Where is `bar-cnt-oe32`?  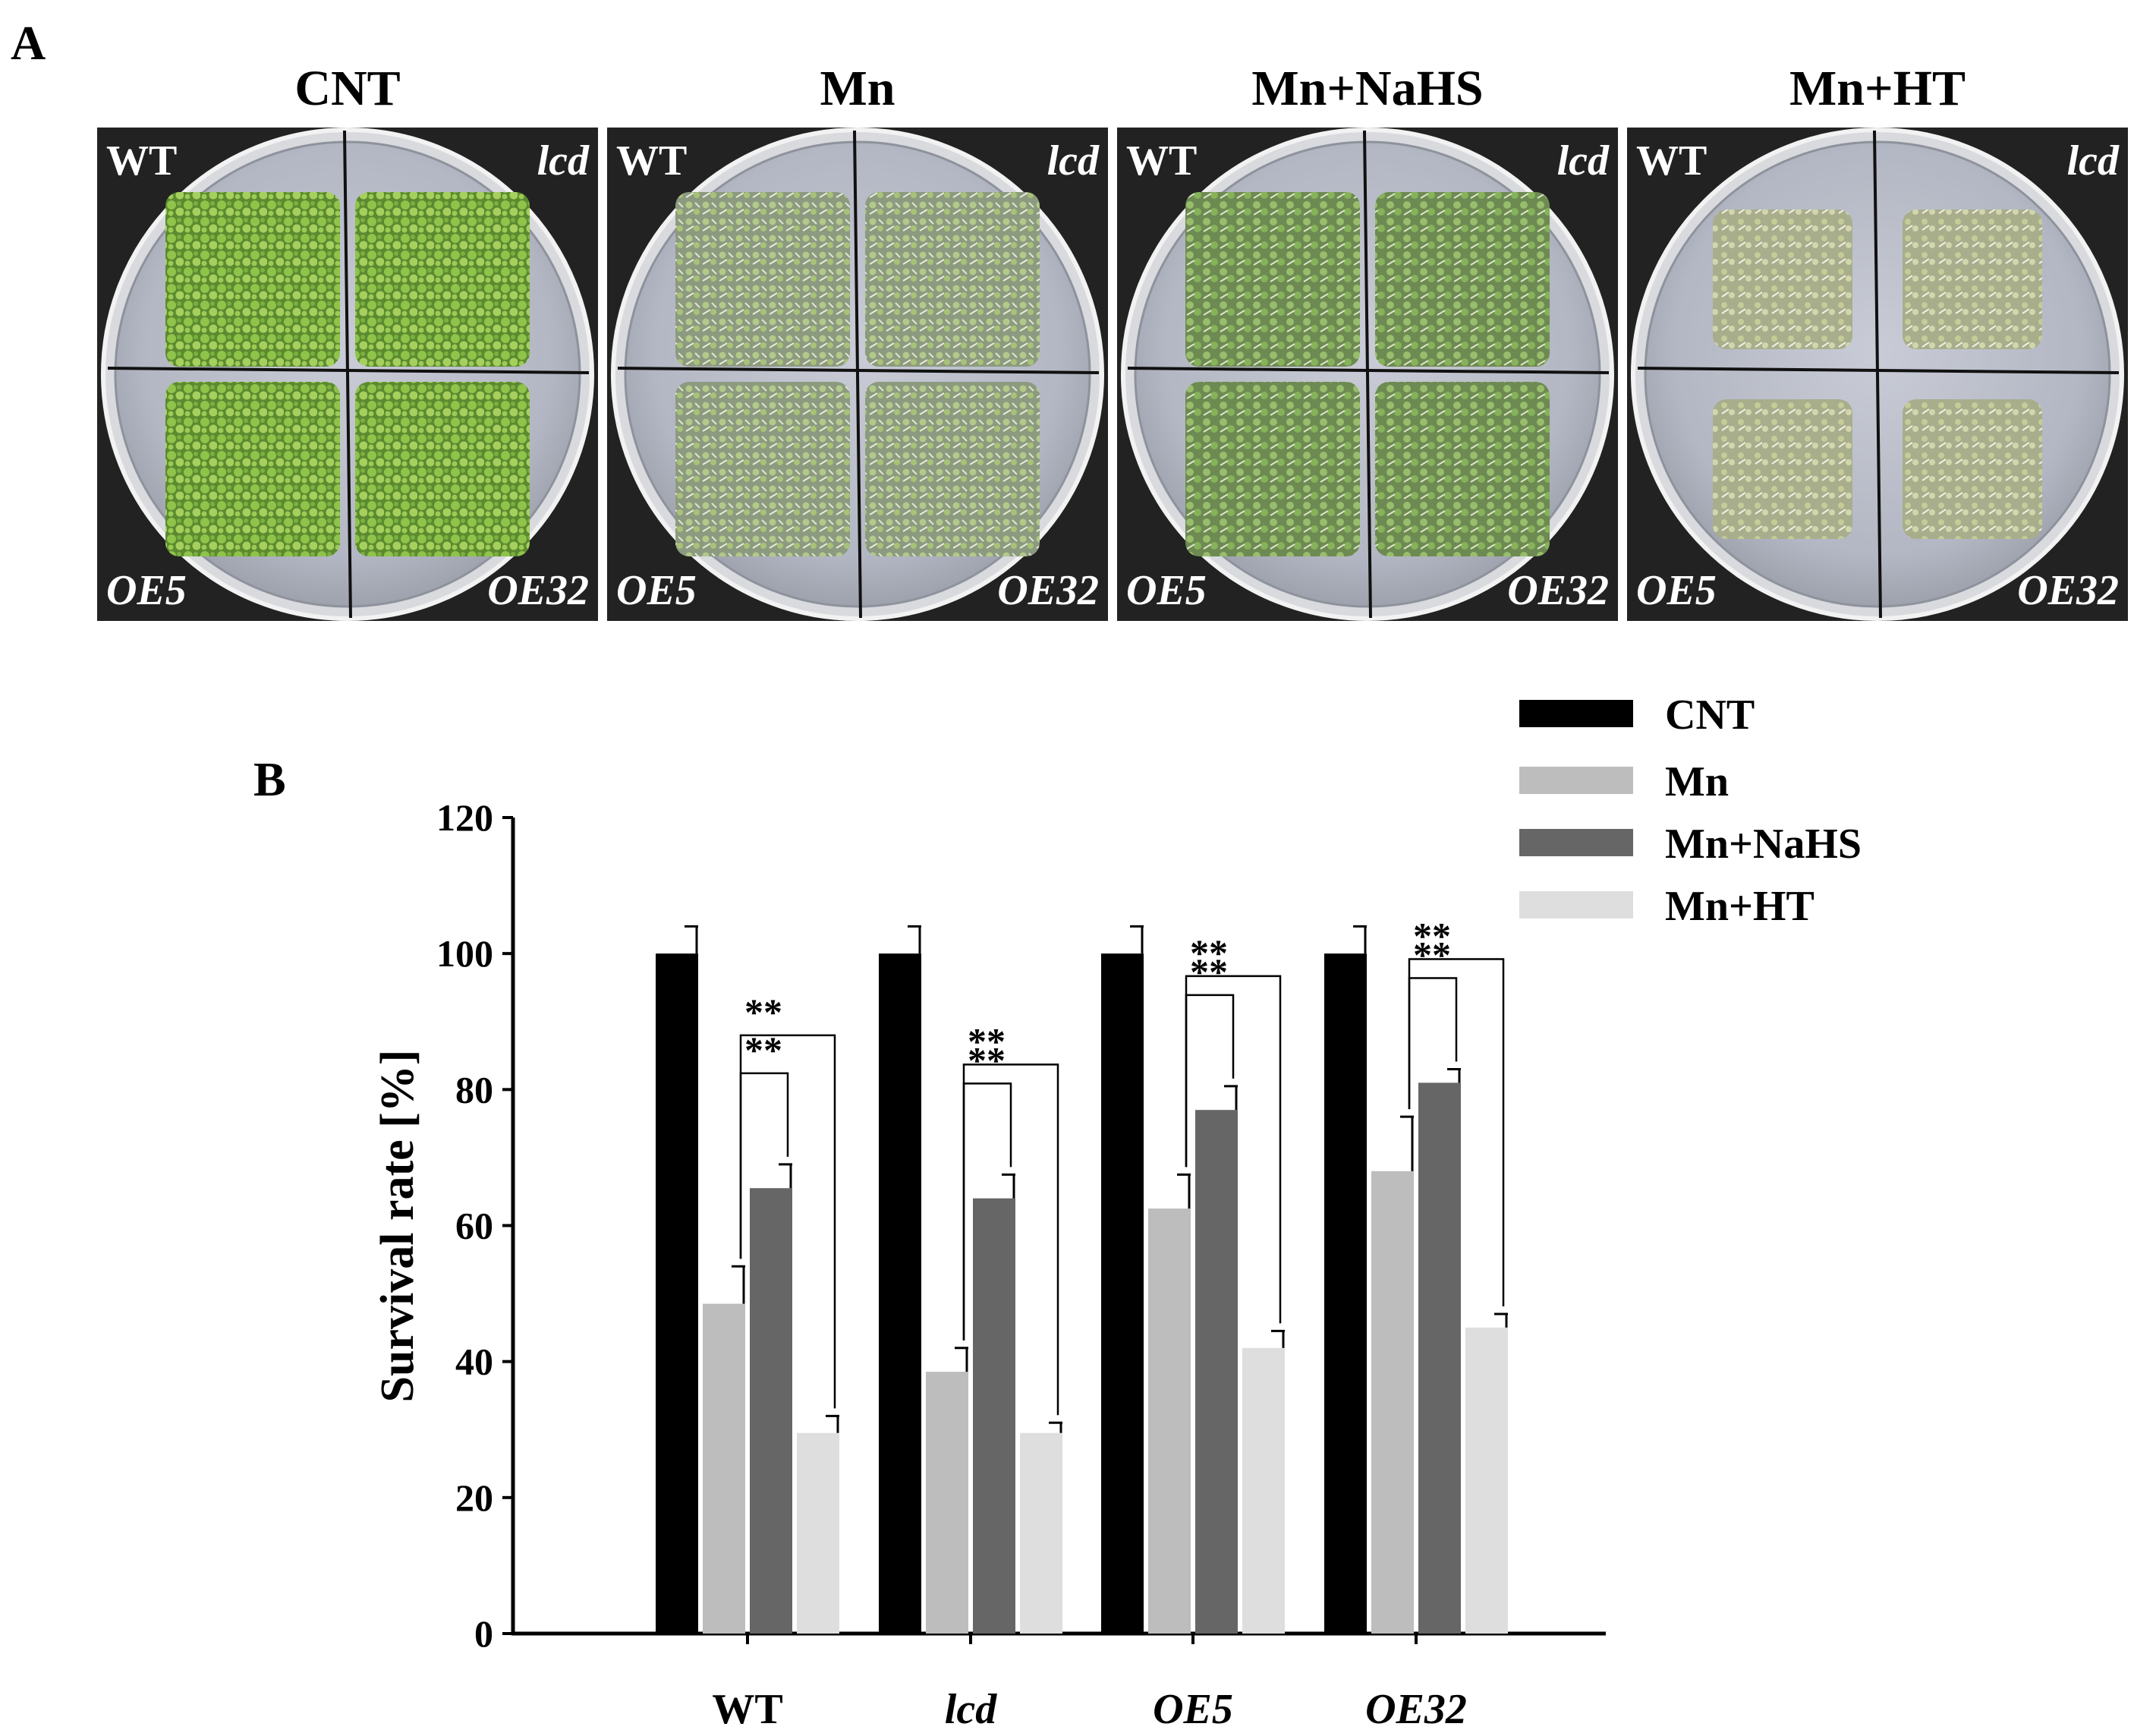
bar-cnt-oe32 is located at coordinates (1345, 1293).